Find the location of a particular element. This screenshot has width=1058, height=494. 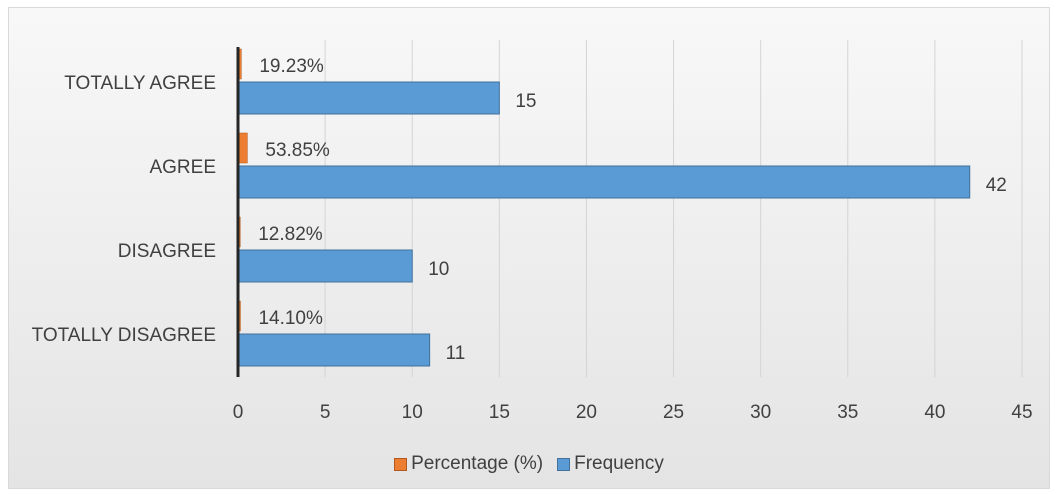

x-tick-label: 10 is located at coordinates (412, 412).